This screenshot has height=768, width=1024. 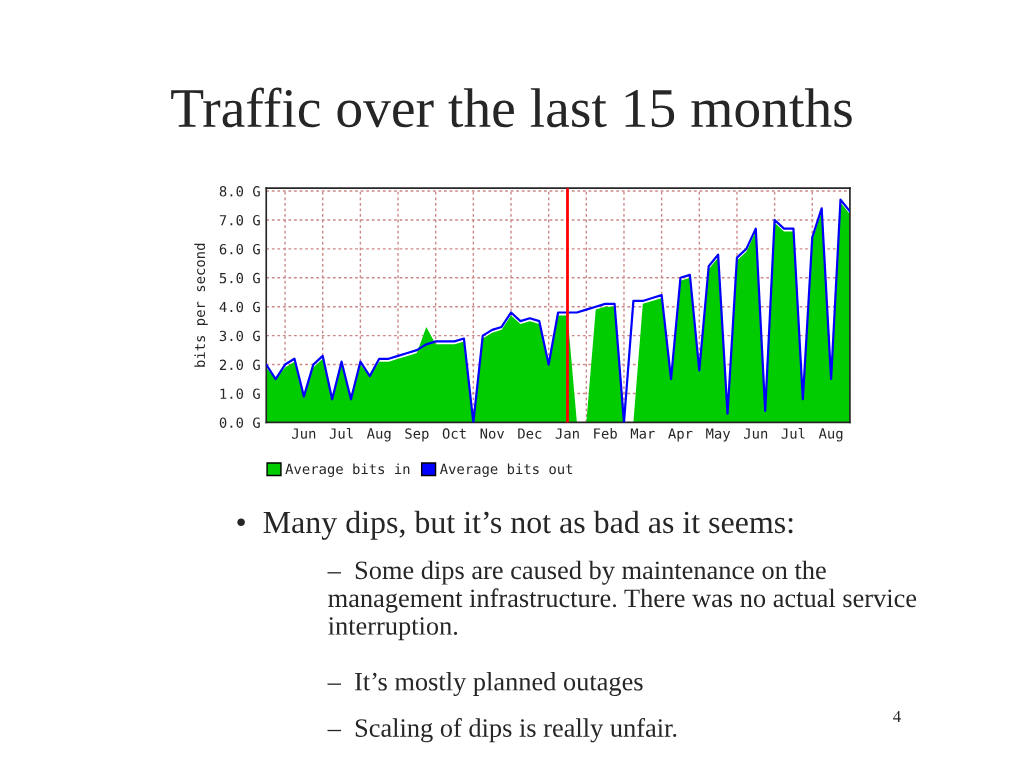 What do you see at coordinates (511, 107) in the screenshot?
I see `chart-title: Traffic over the last 15 months` at bounding box center [511, 107].